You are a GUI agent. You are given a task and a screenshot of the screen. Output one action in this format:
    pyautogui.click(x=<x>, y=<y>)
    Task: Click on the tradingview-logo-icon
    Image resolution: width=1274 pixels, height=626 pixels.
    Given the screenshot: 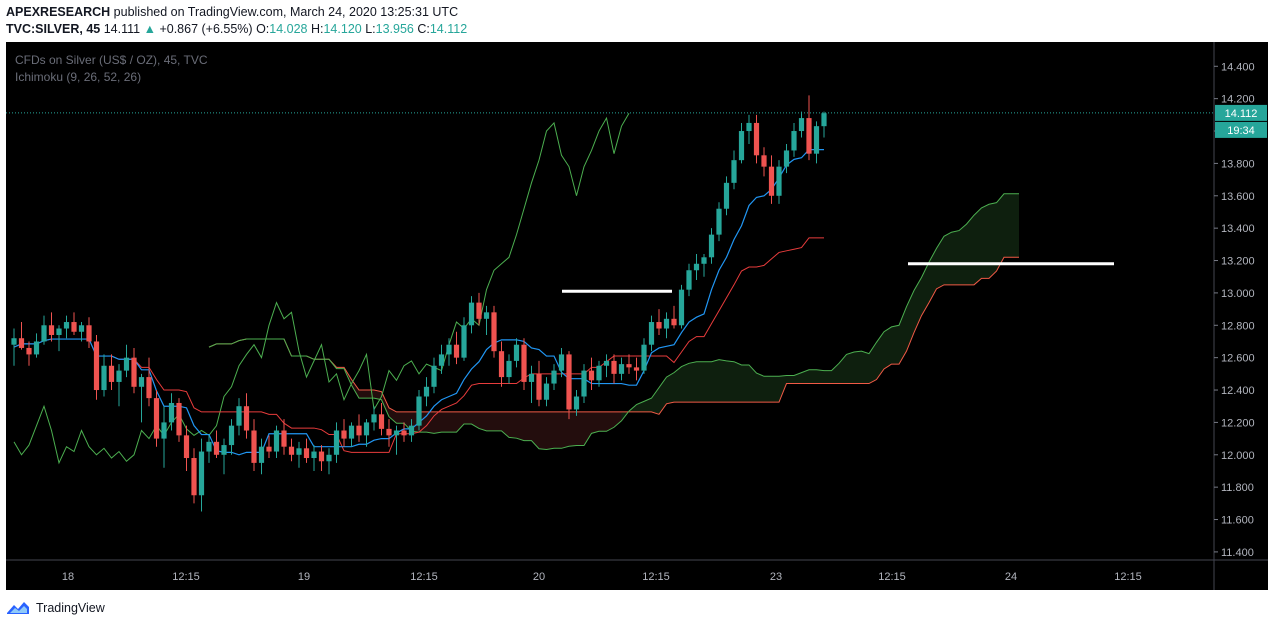 What is the action you would take?
    pyautogui.click(x=18, y=608)
    